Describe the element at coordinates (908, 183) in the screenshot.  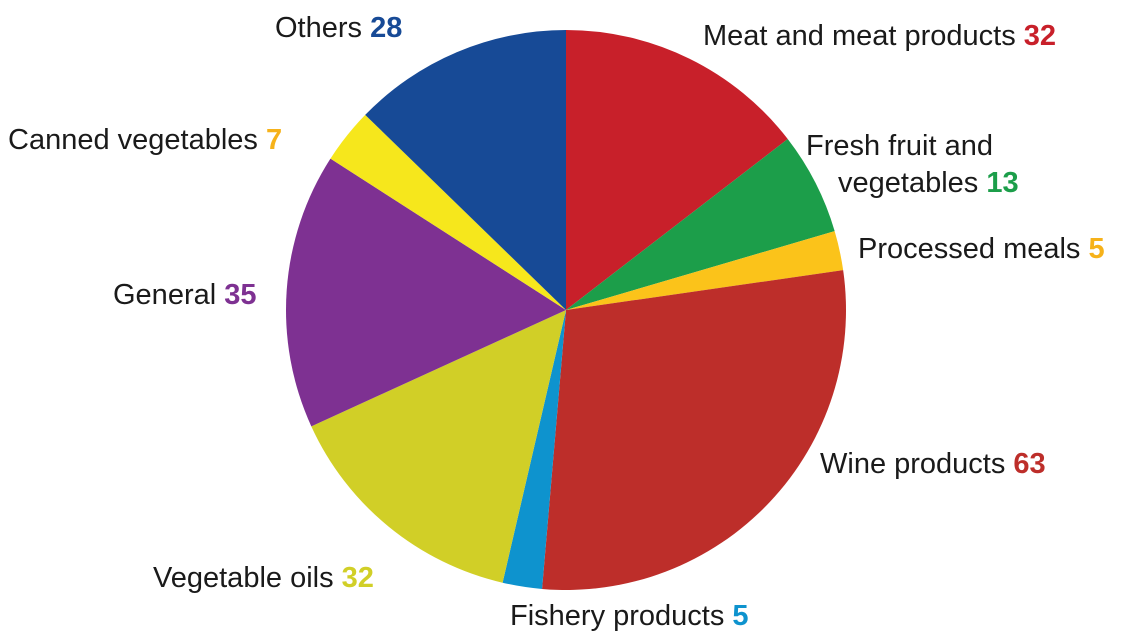
I see `label-name-line-2: vegetables` at that location.